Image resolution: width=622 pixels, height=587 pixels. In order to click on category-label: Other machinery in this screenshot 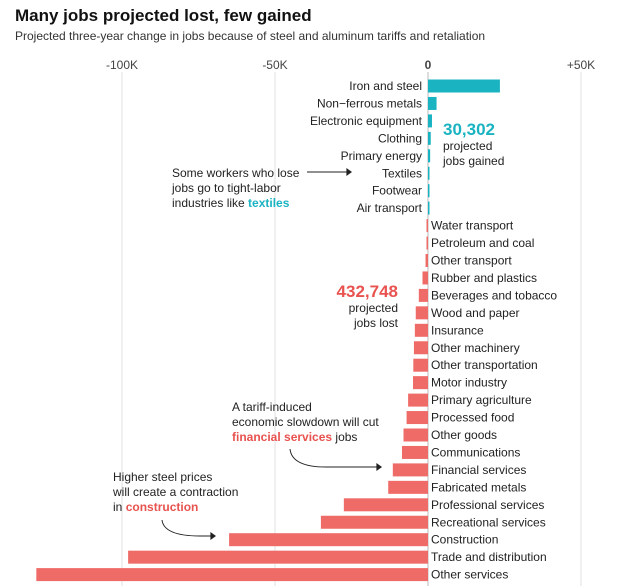, I will do `click(475, 348)`.